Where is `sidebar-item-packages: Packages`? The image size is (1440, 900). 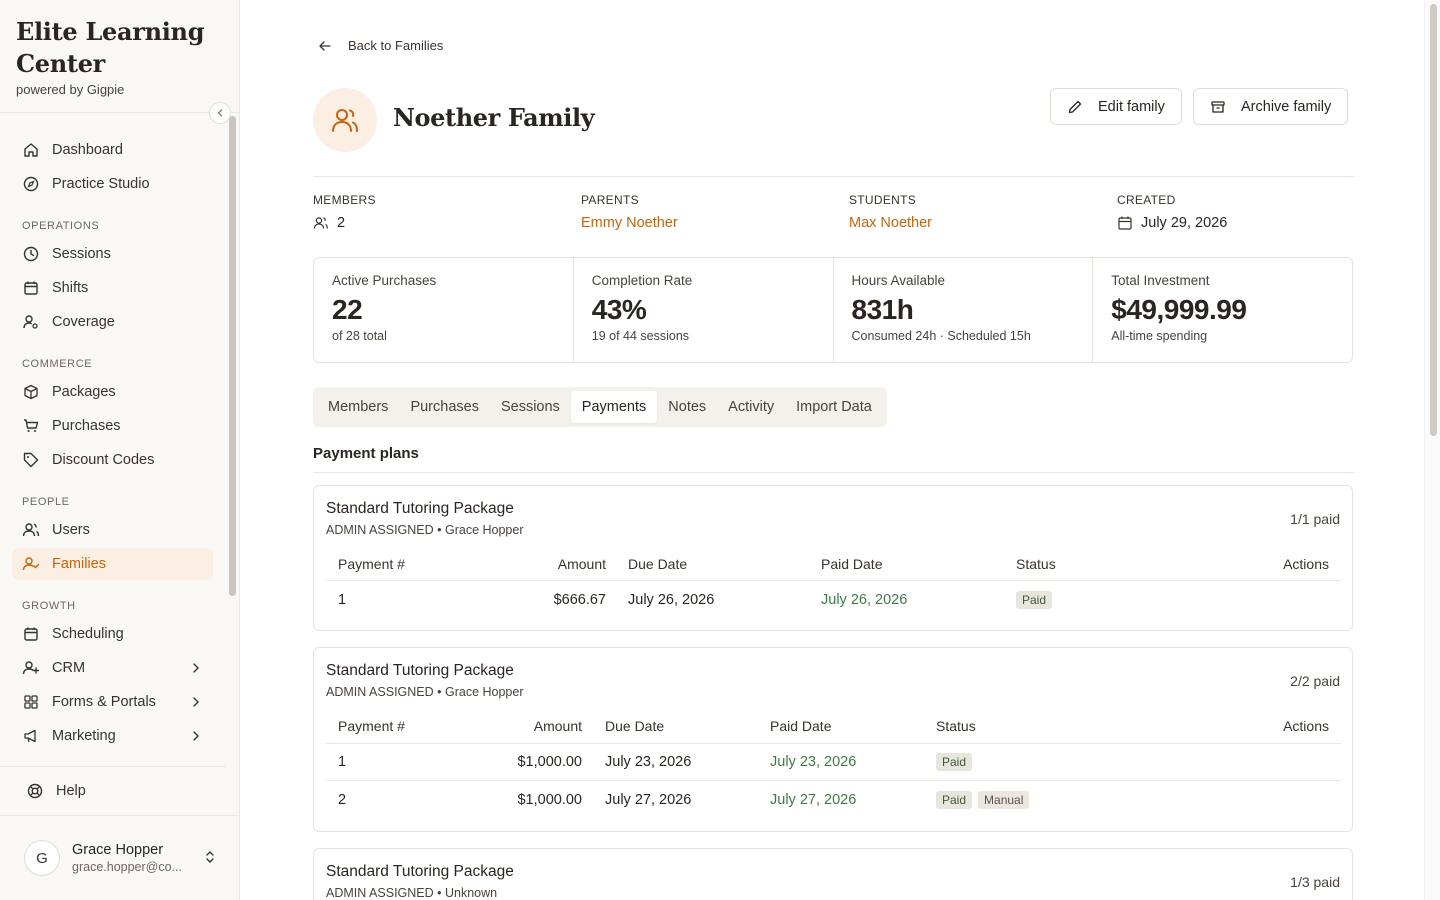 sidebar-item-packages: Packages is located at coordinates (112, 392).